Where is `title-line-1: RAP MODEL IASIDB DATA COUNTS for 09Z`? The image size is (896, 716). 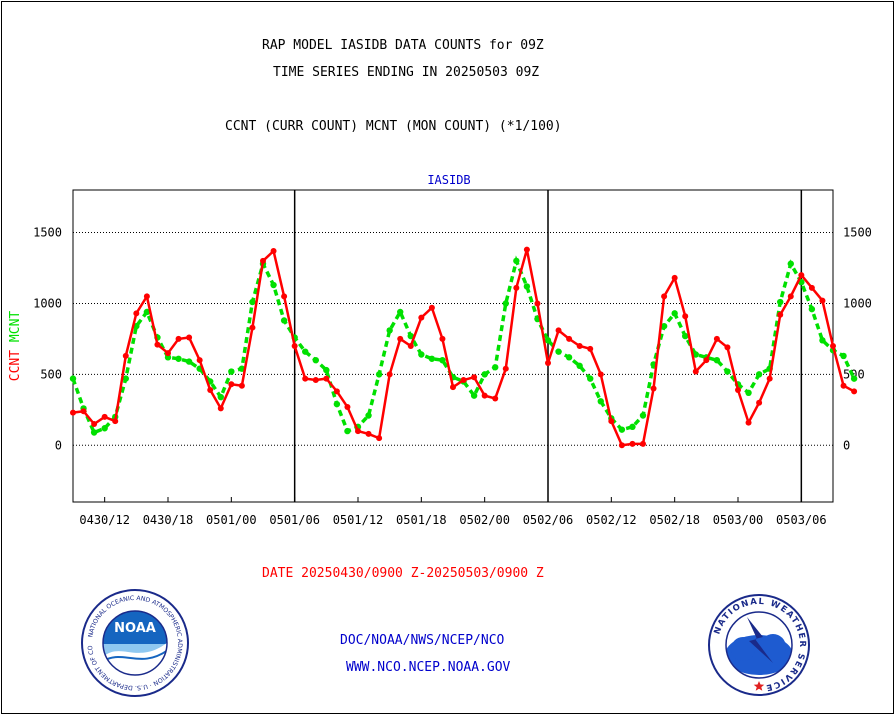 title-line-1: RAP MODEL IASIDB DATA COUNTS for 09Z is located at coordinates (403, 45).